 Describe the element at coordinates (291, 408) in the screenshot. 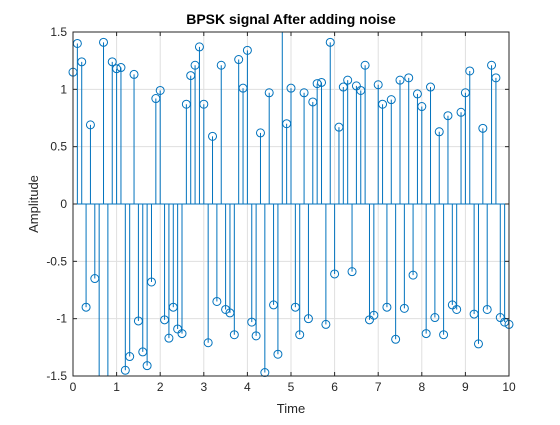

I see `x-axis-label: Time` at that location.